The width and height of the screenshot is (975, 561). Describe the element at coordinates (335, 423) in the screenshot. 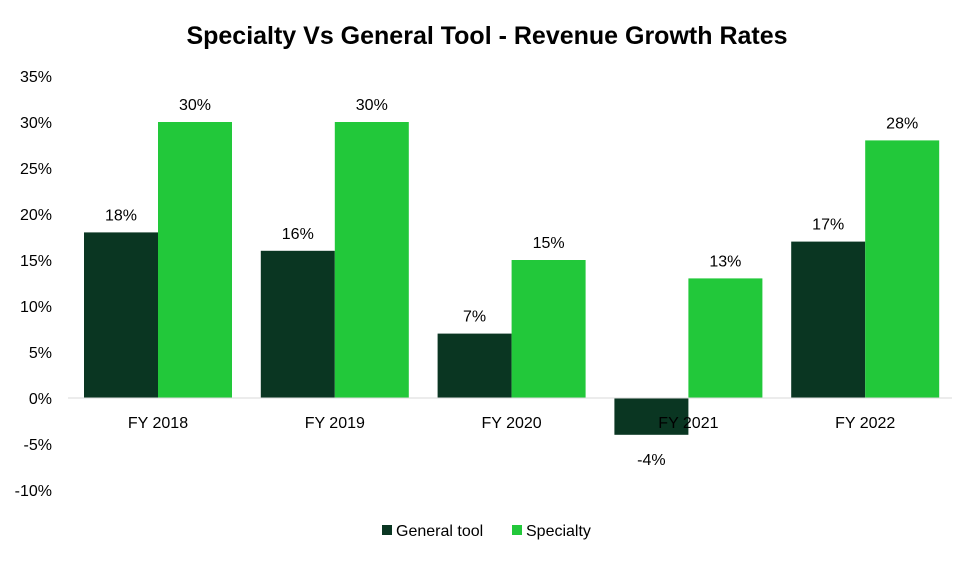

I see `category-label: FY 2019` at that location.